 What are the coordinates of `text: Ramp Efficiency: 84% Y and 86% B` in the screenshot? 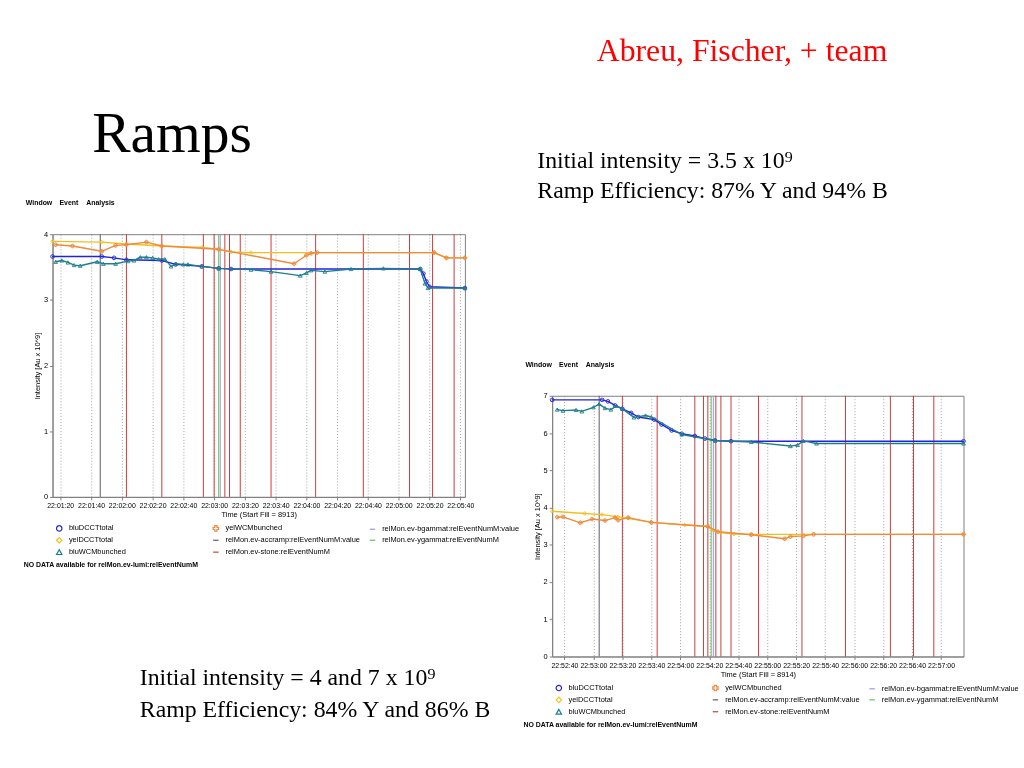 It's located at (315, 708).